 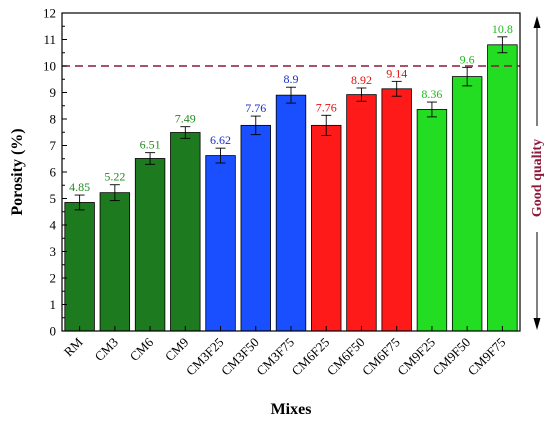 I want to click on x-tick-label-cm9: CM9, so click(x=177, y=350).